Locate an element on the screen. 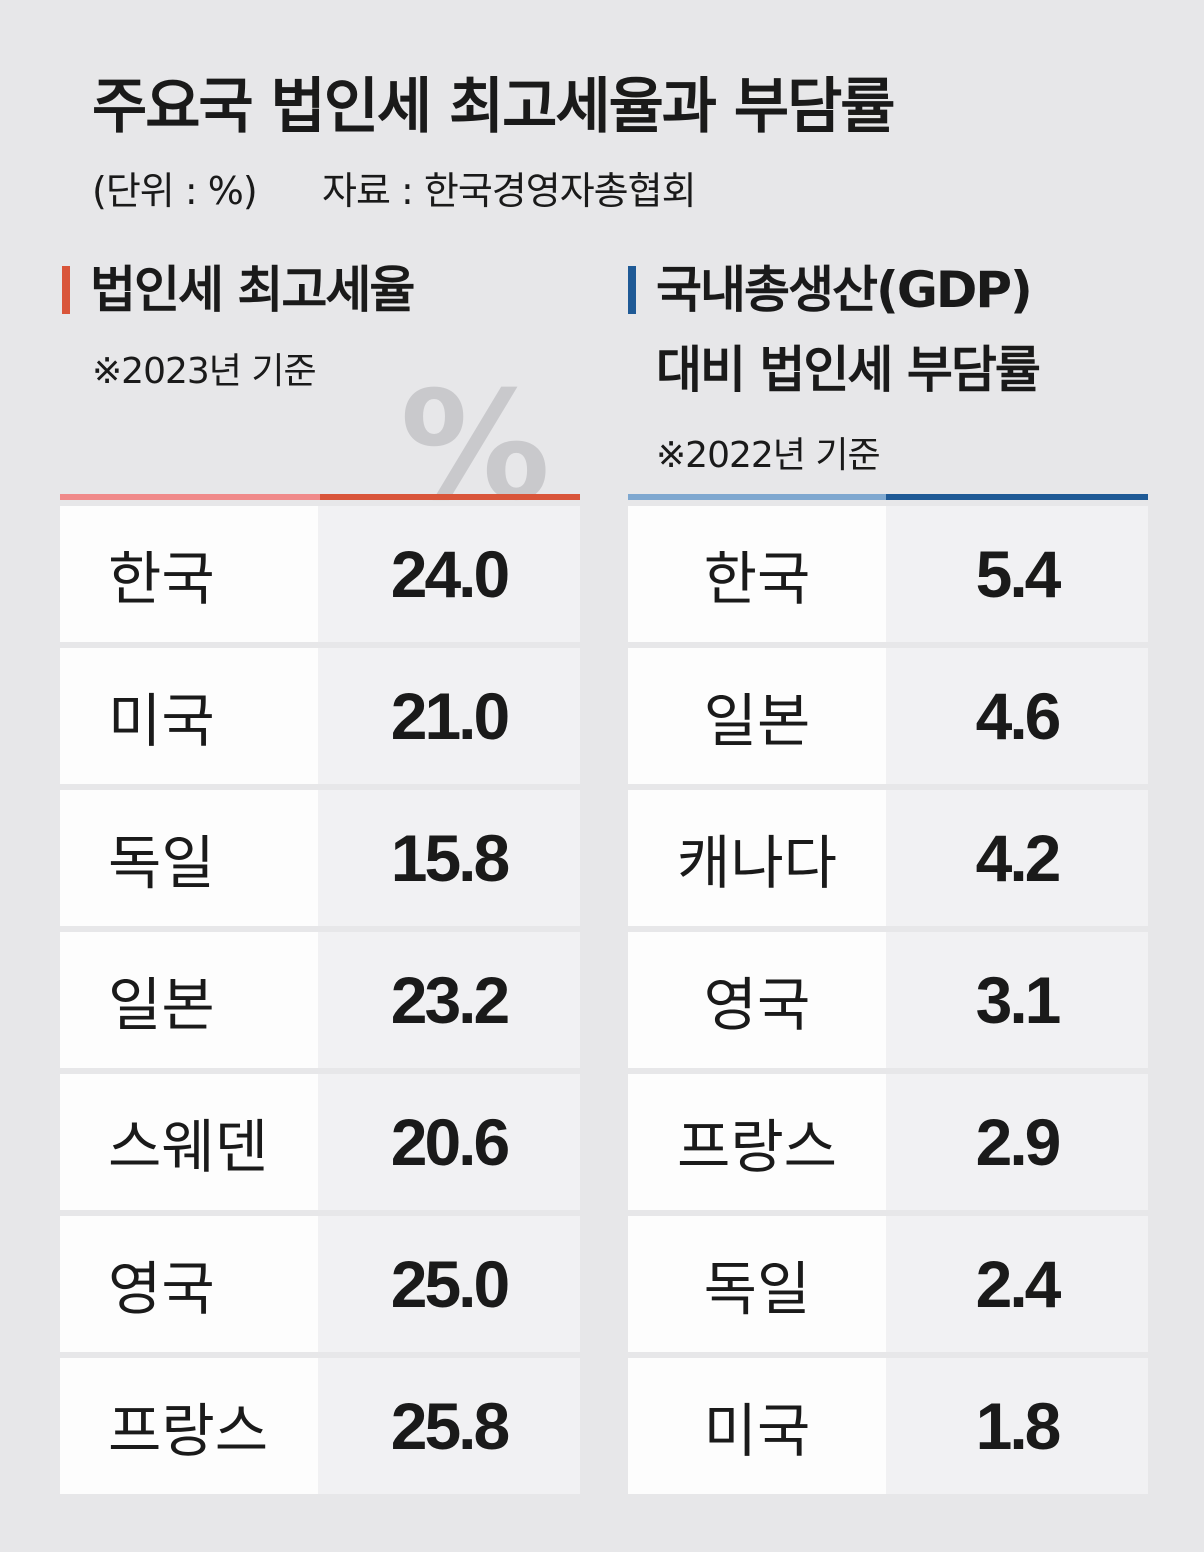  country: 캐나다 is located at coordinates (757, 858).